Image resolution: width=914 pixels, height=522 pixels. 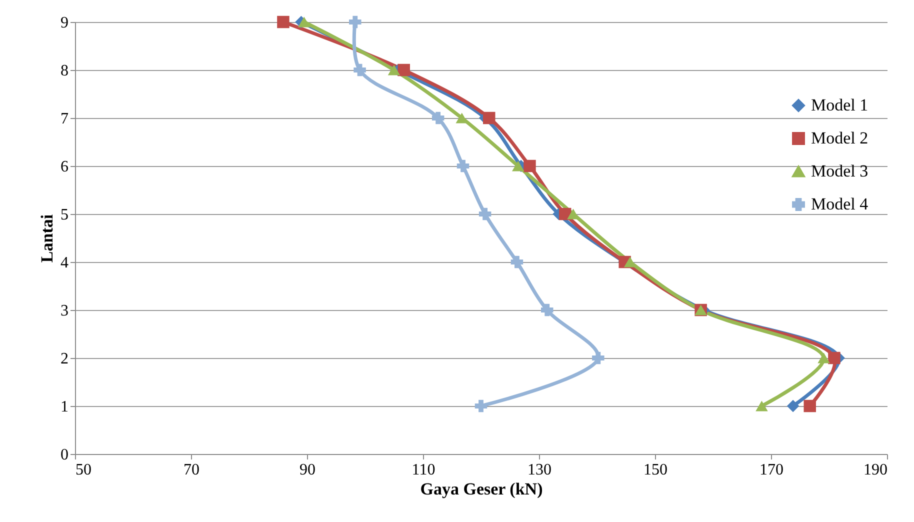 I want to click on legend-label: Model 1, so click(x=839, y=105).